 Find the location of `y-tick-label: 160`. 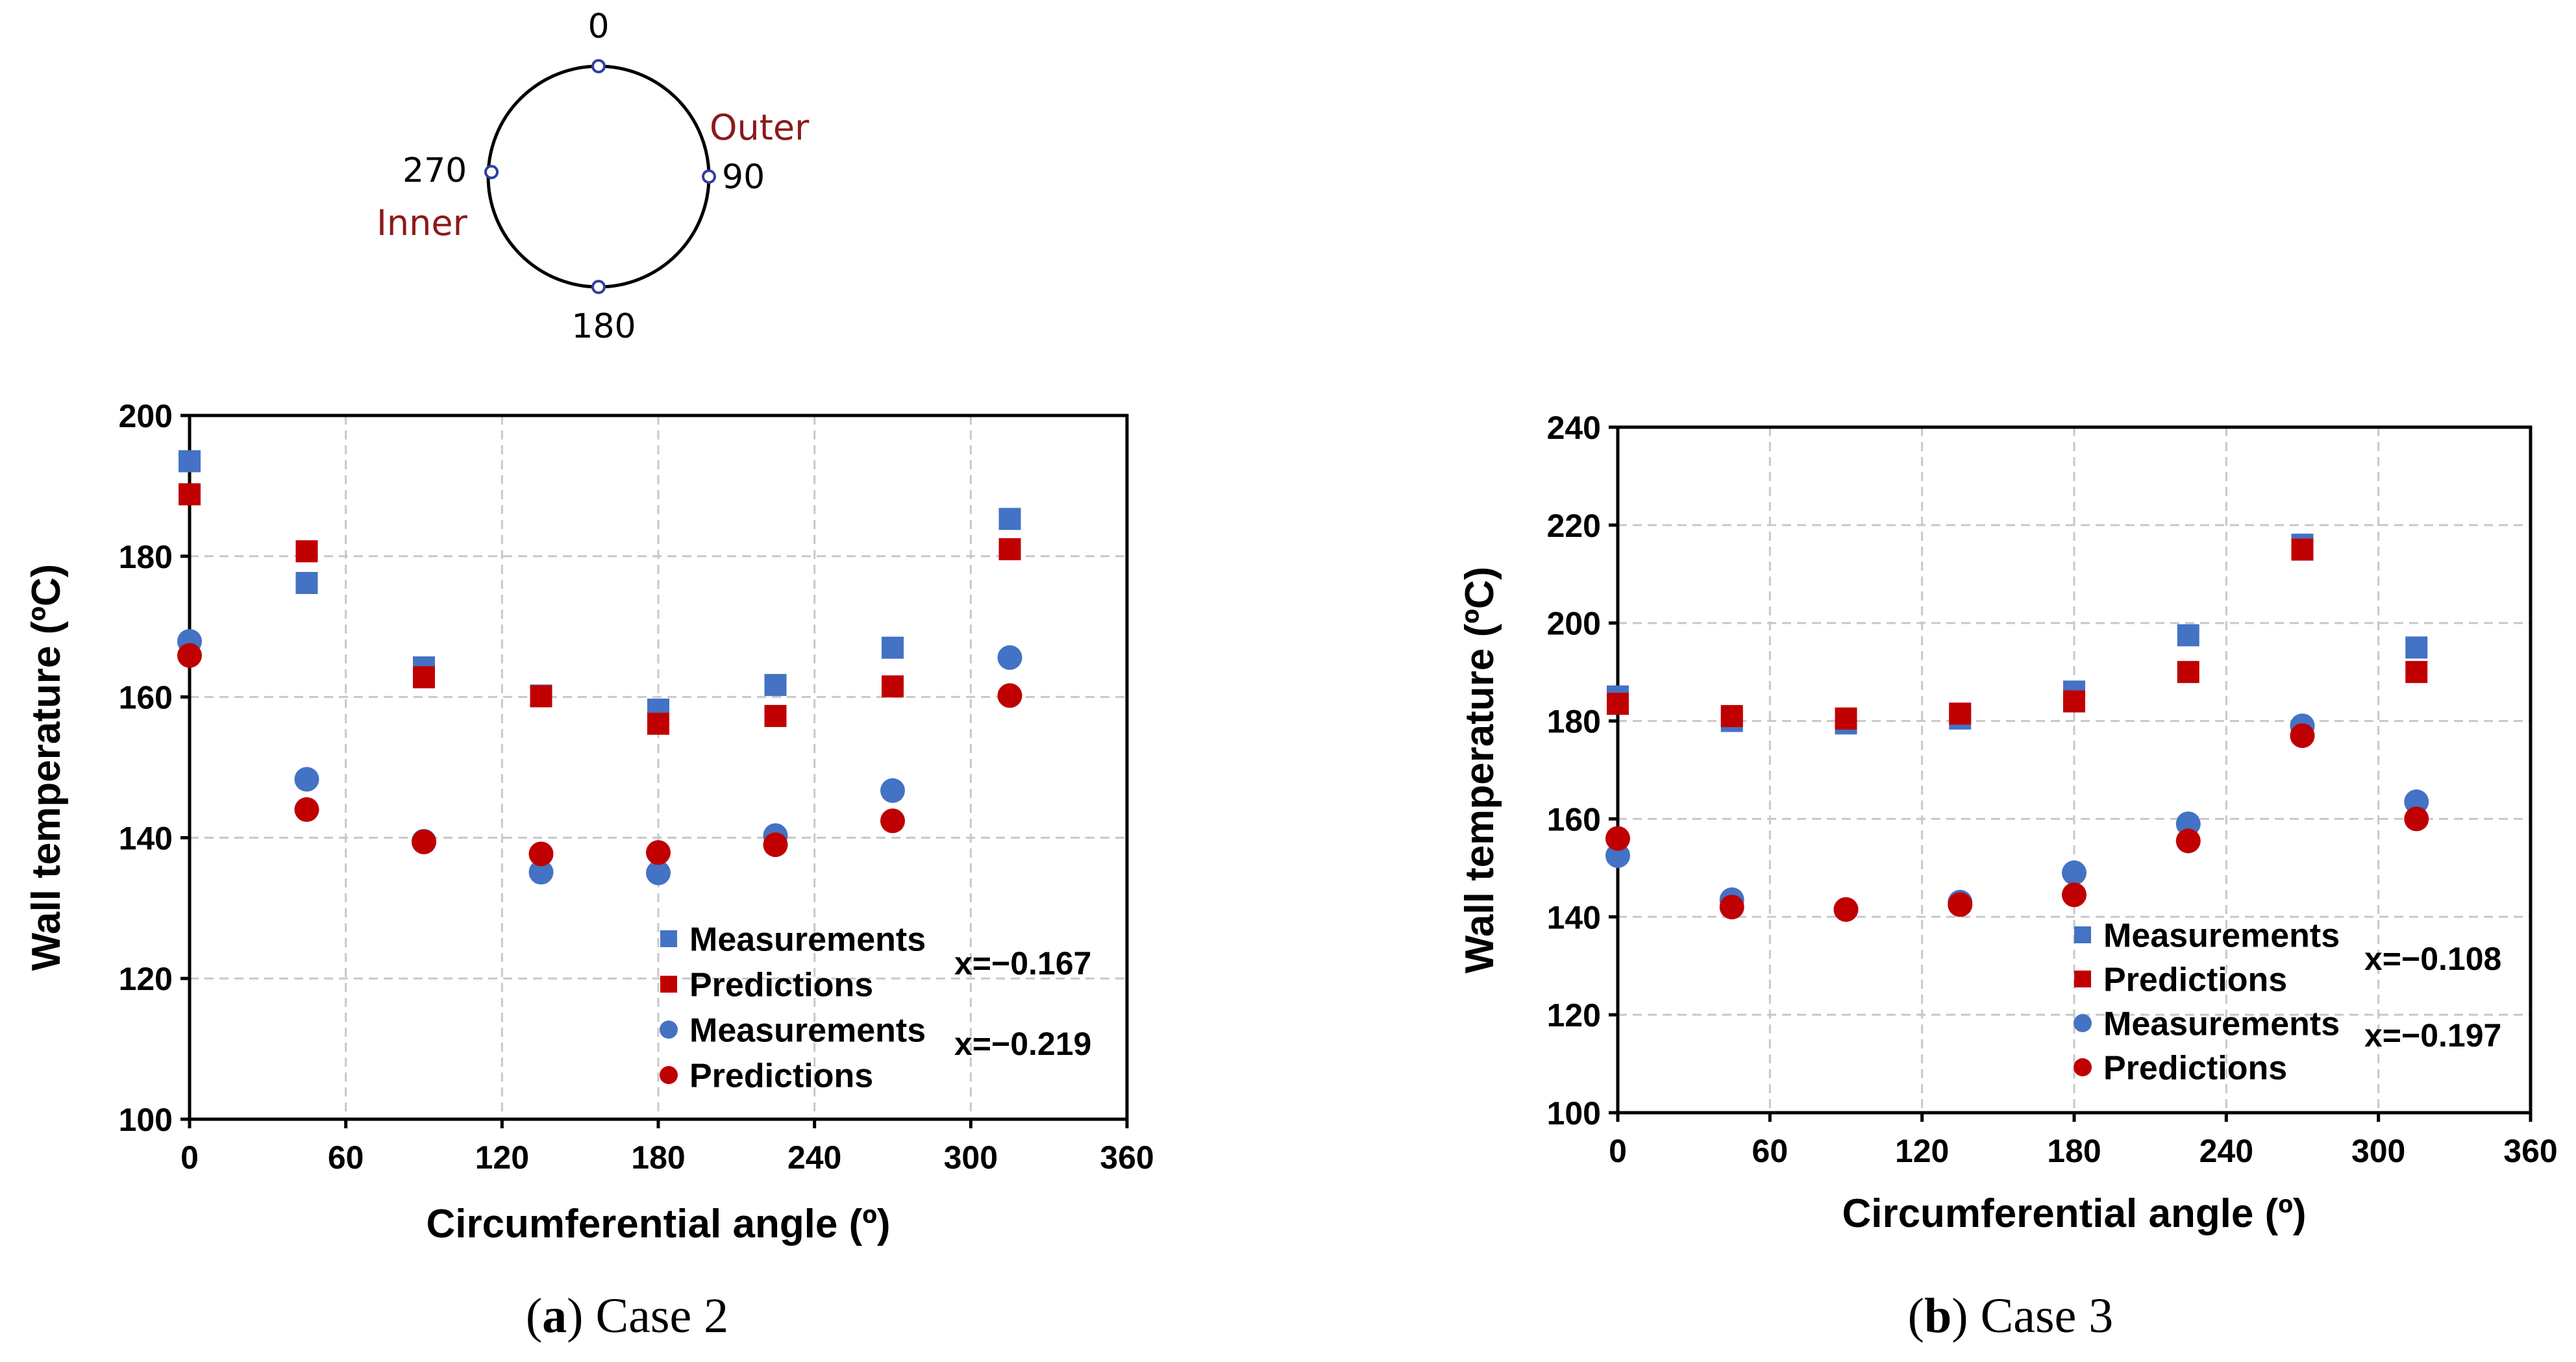

y-tick-label: 160 is located at coordinates (146, 698).